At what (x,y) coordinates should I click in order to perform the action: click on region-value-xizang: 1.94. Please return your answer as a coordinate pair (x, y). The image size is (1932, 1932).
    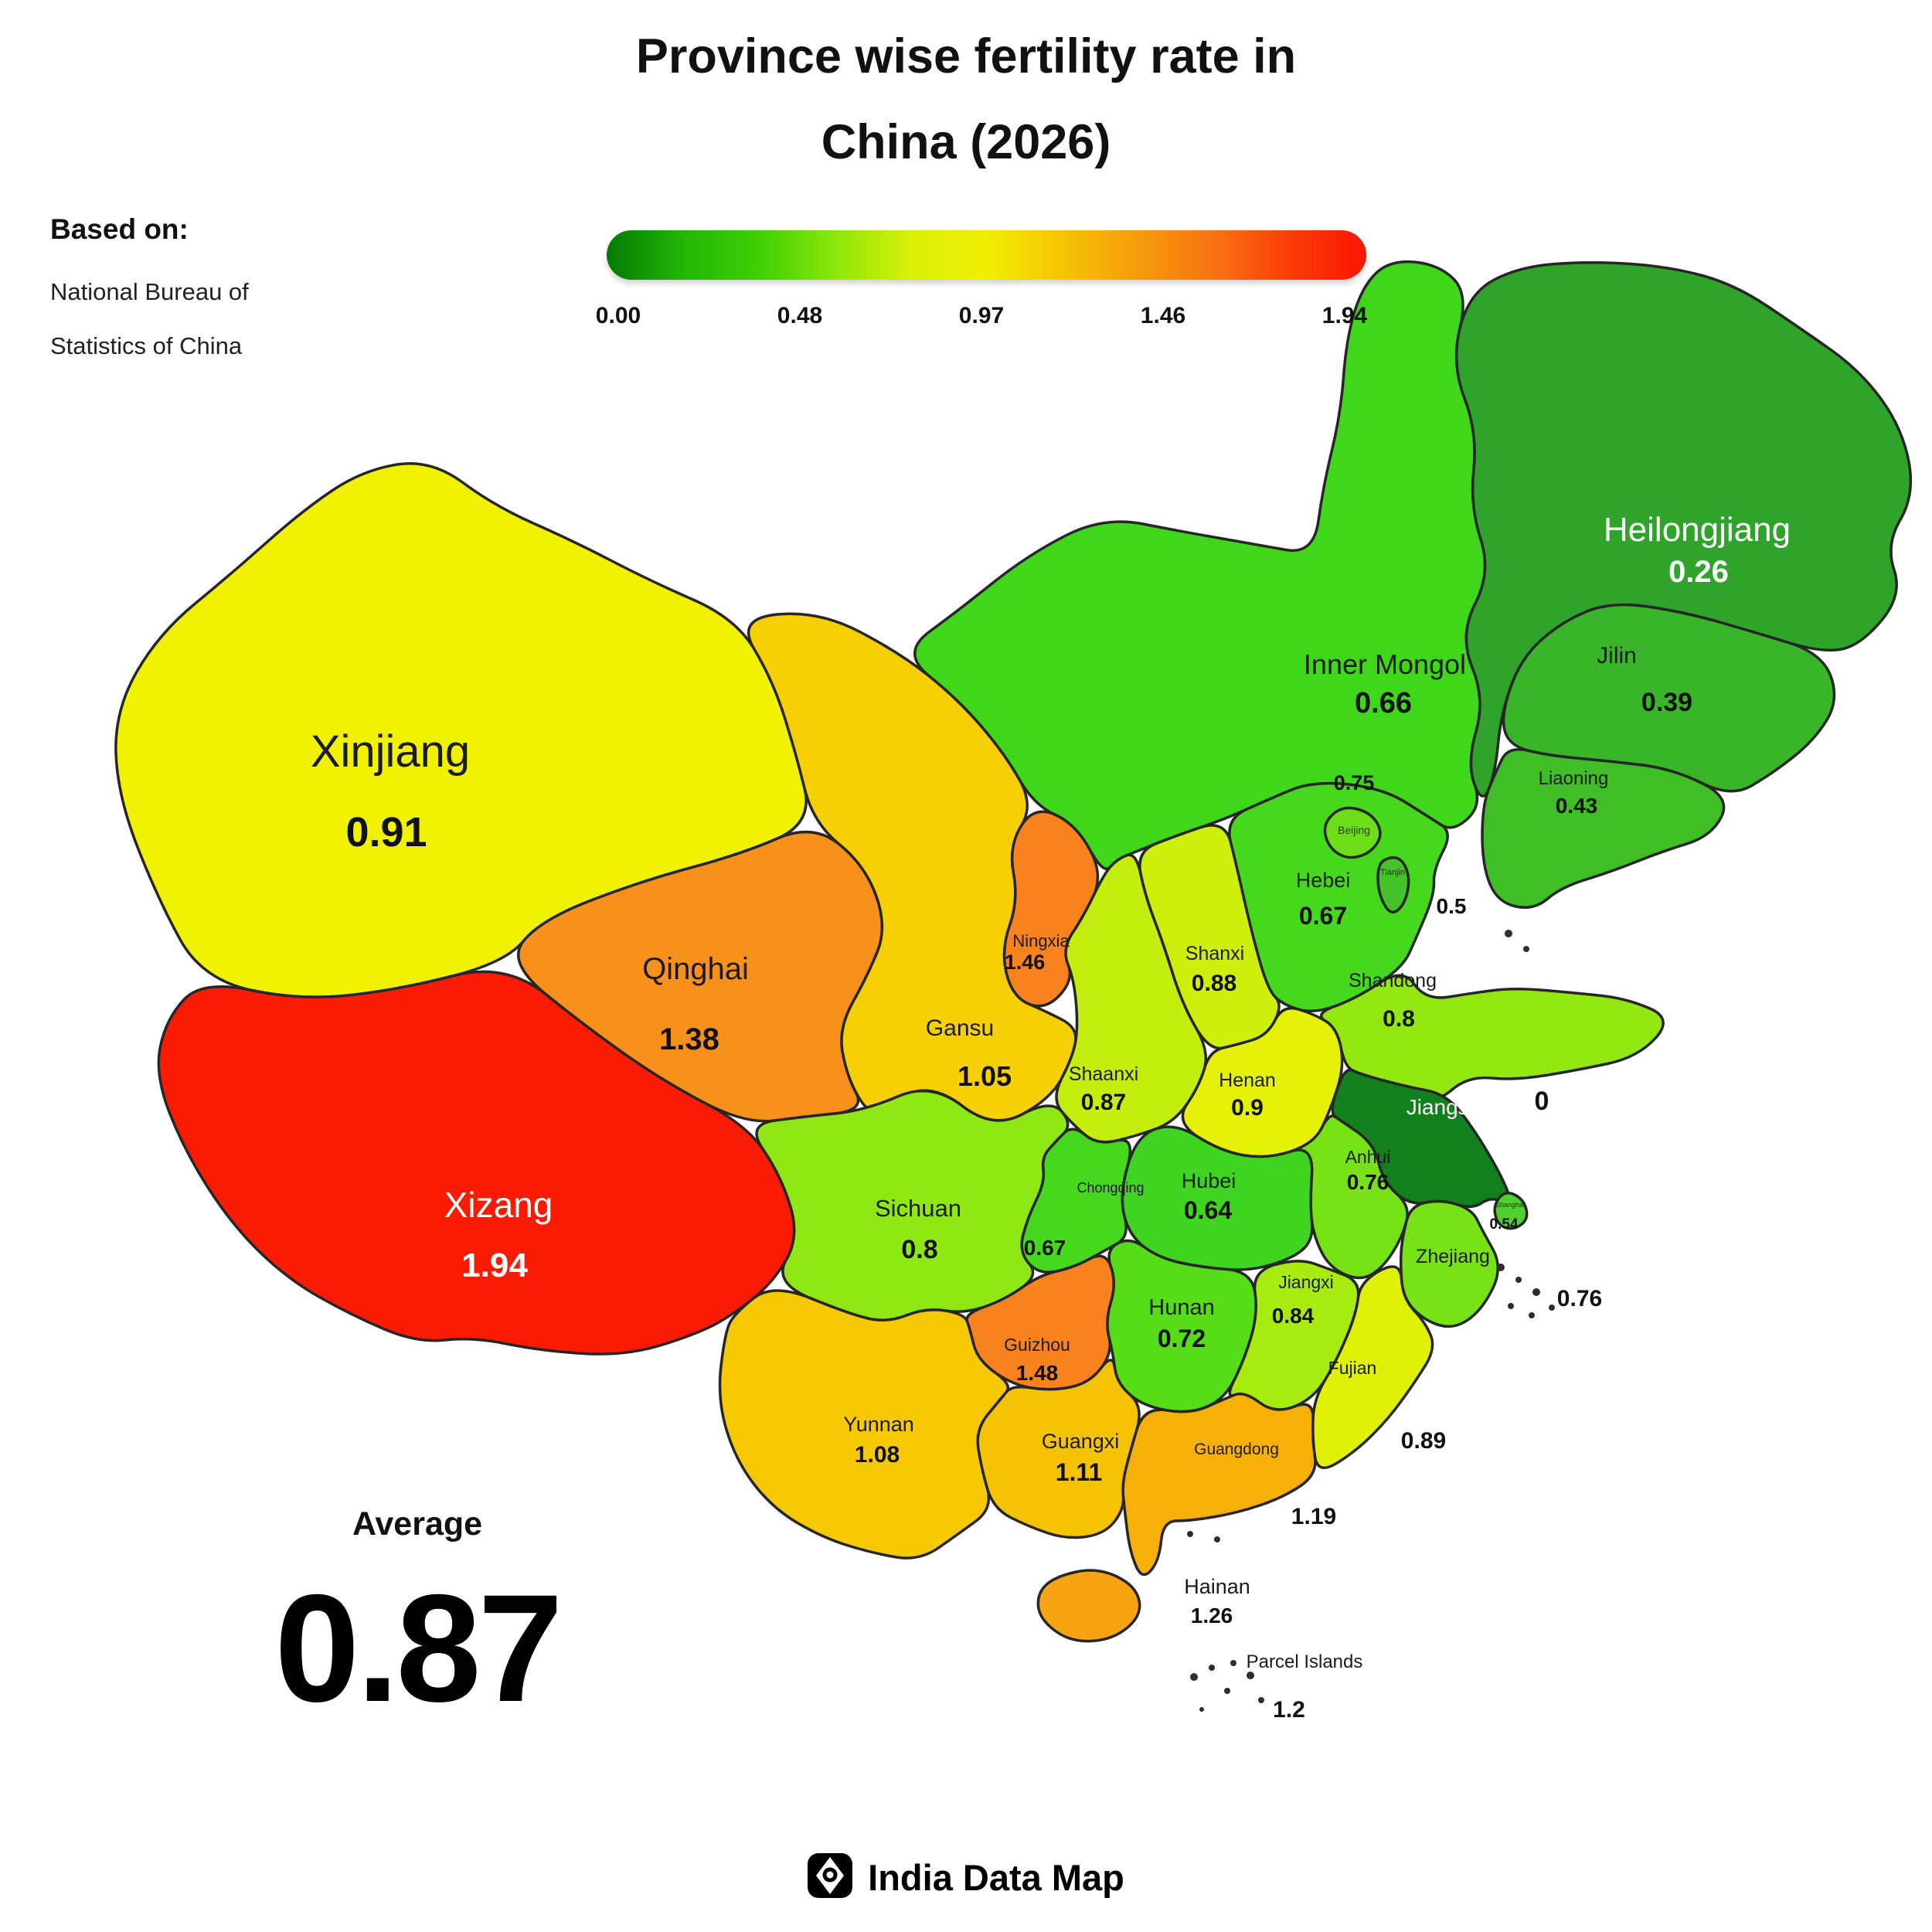
    Looking at the image, I should click on (495, 1265).